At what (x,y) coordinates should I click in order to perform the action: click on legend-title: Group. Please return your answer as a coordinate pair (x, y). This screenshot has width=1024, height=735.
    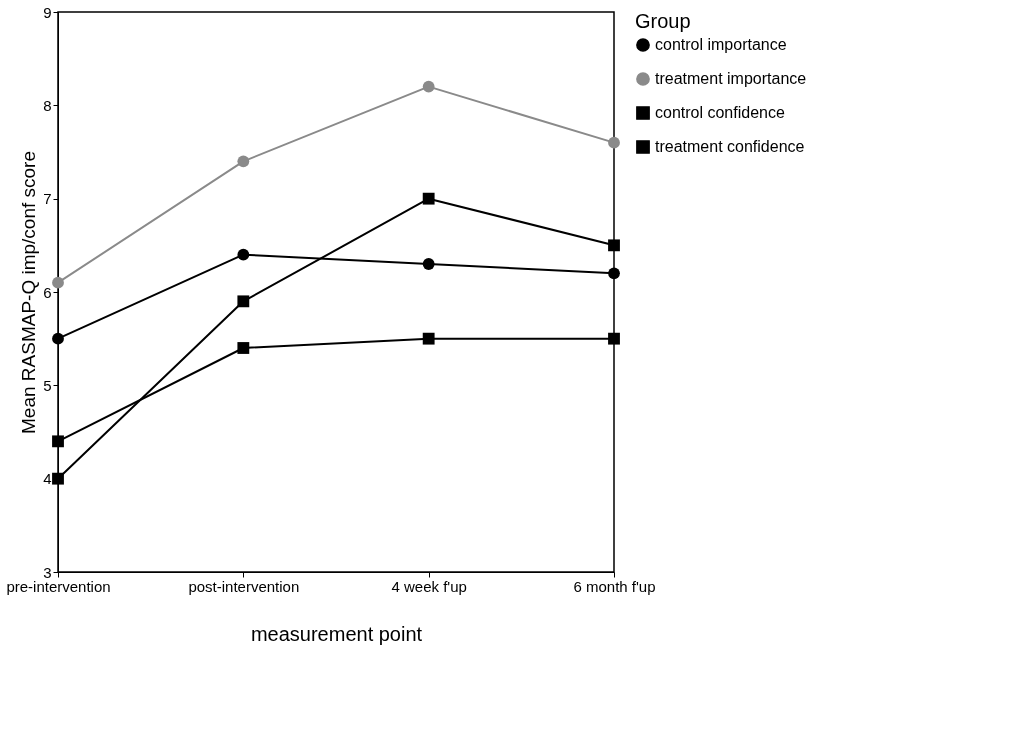
    Looking at the image, I should click on (663, 21).